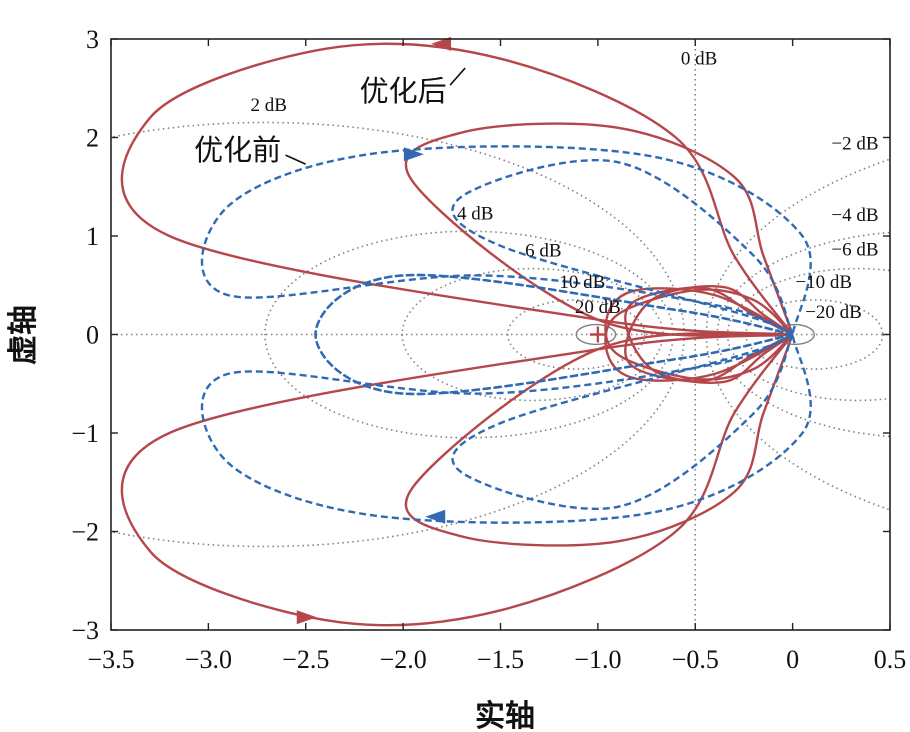 The image size is (910, 732). What do you see at coordinates (854, 250) in the screenshot?
I see `m-circle-label: −6 dB` at bounding box center [854, 250].